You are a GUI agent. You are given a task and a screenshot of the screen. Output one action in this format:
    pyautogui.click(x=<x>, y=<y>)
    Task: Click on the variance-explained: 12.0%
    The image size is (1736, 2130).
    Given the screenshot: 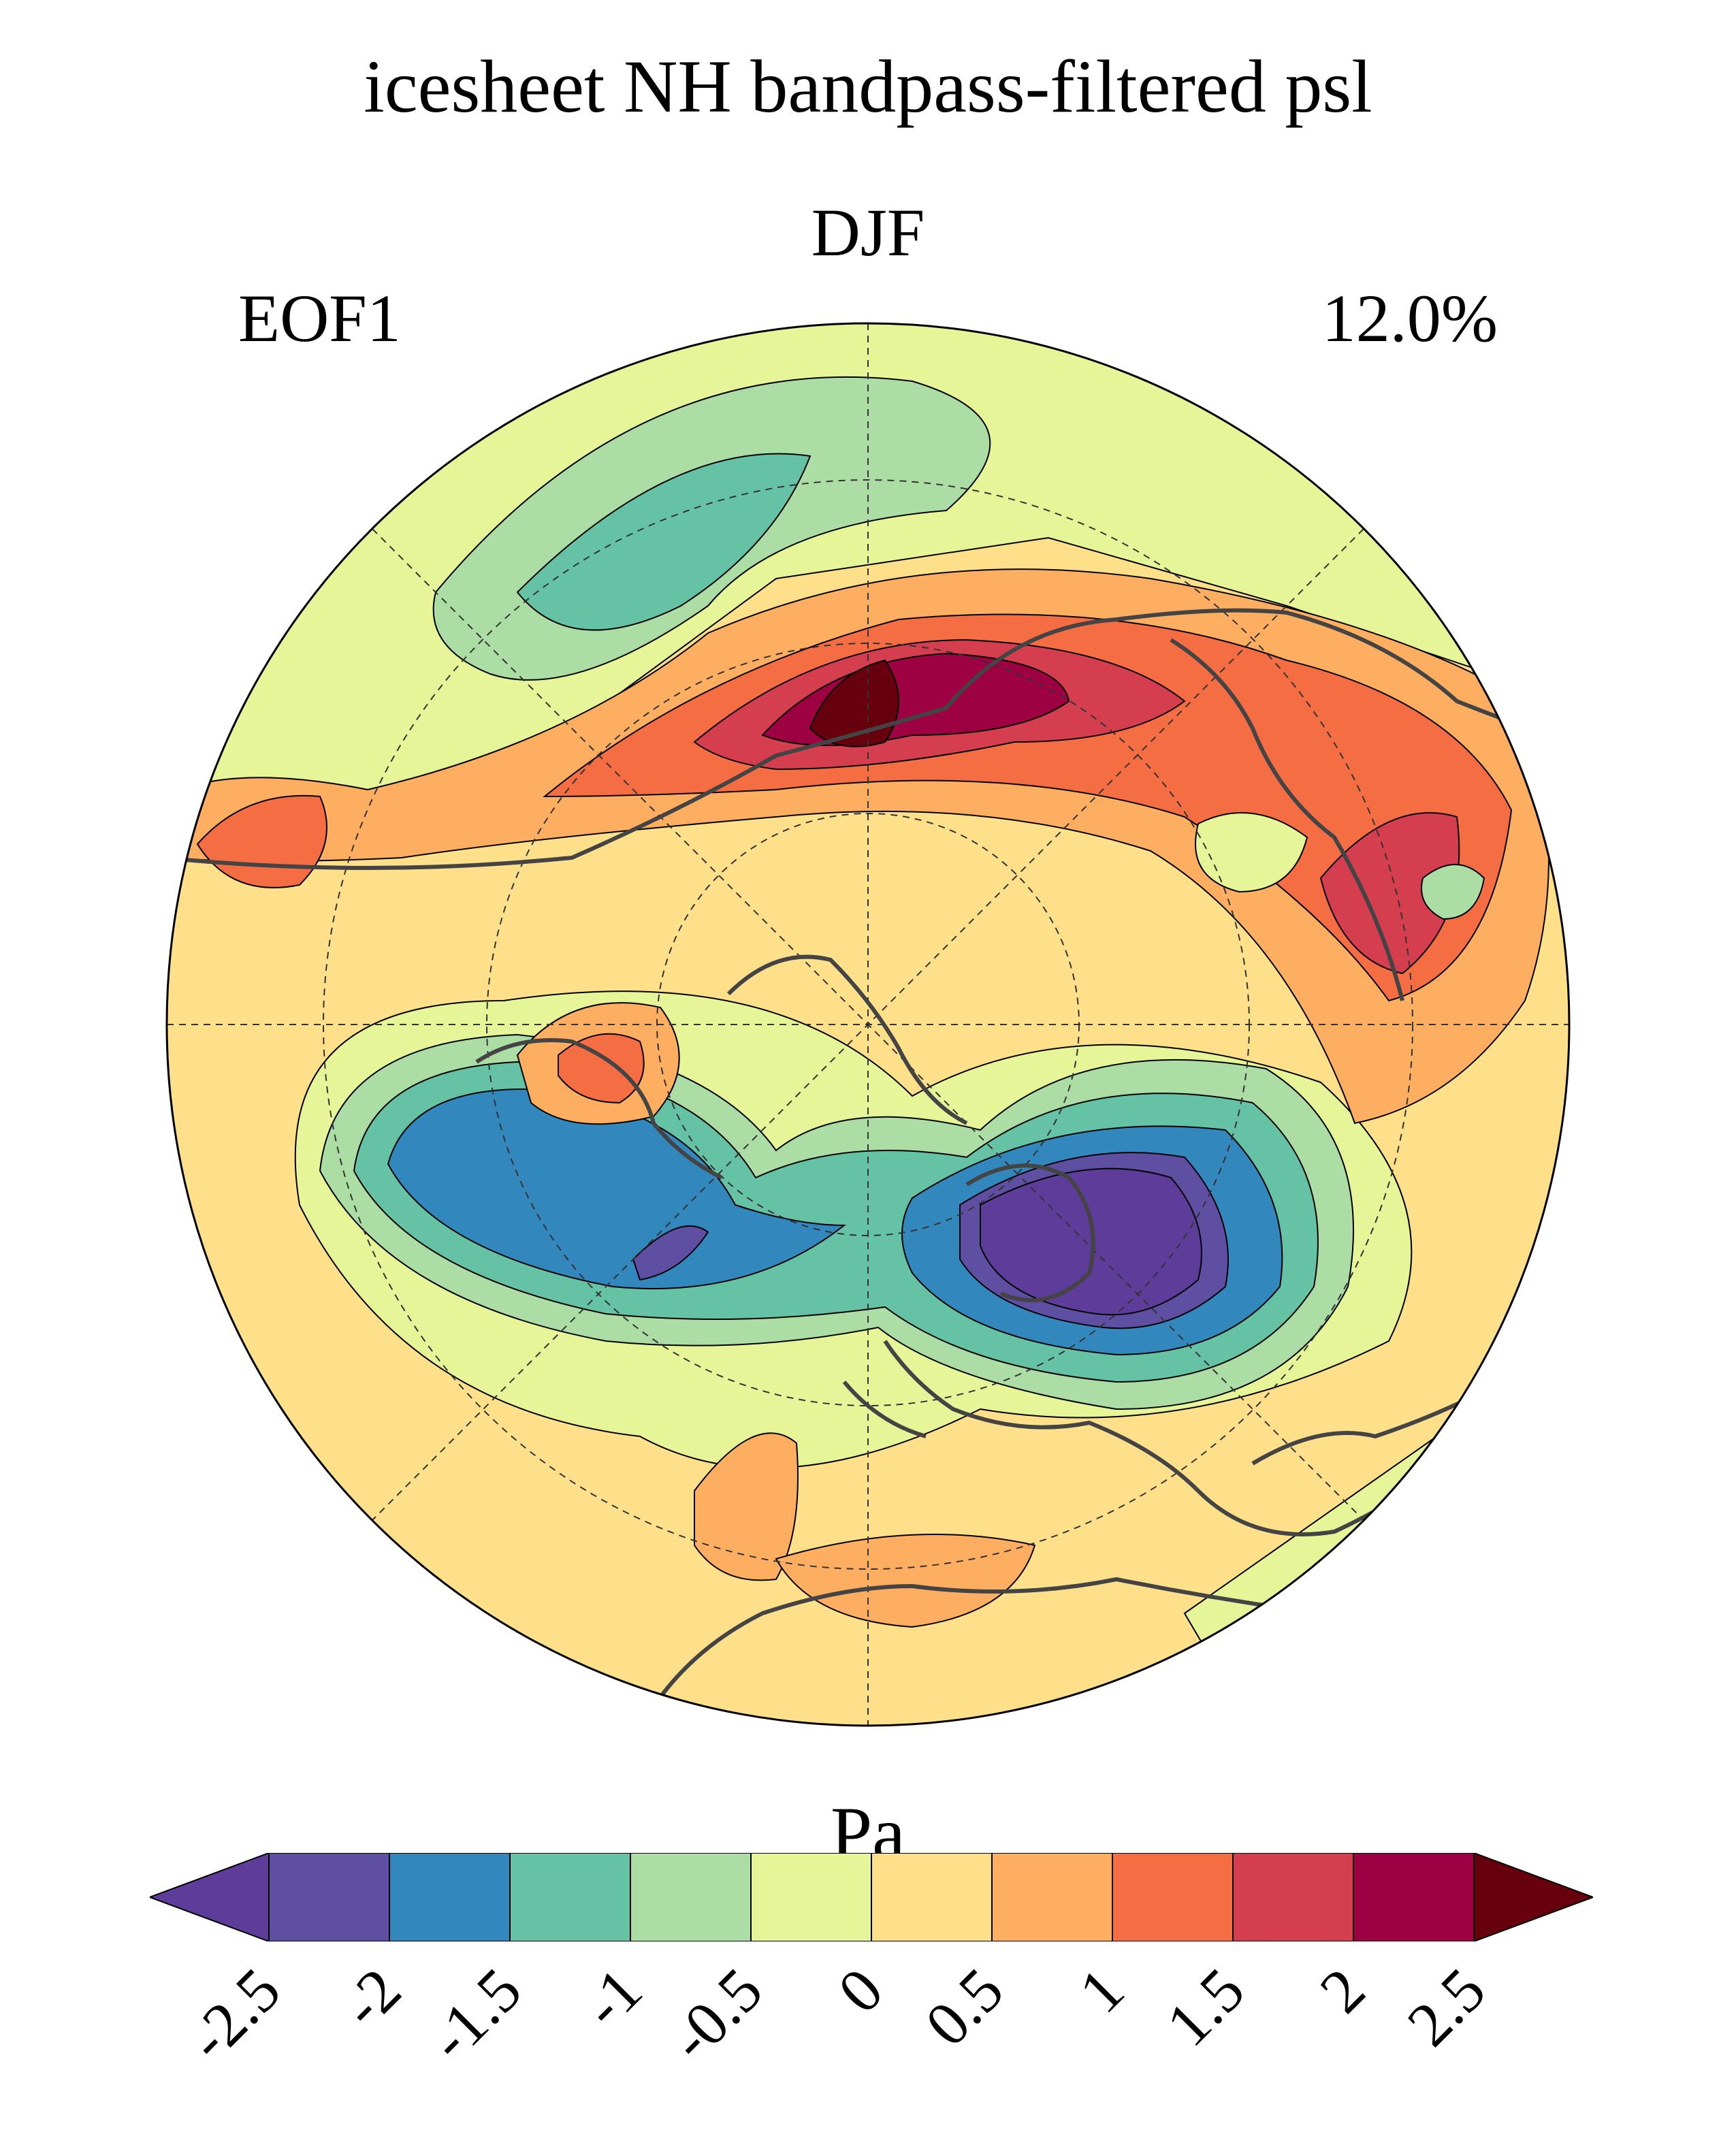 What is the action you would take?
    pyautogui.click(x=1409, y=318)
    